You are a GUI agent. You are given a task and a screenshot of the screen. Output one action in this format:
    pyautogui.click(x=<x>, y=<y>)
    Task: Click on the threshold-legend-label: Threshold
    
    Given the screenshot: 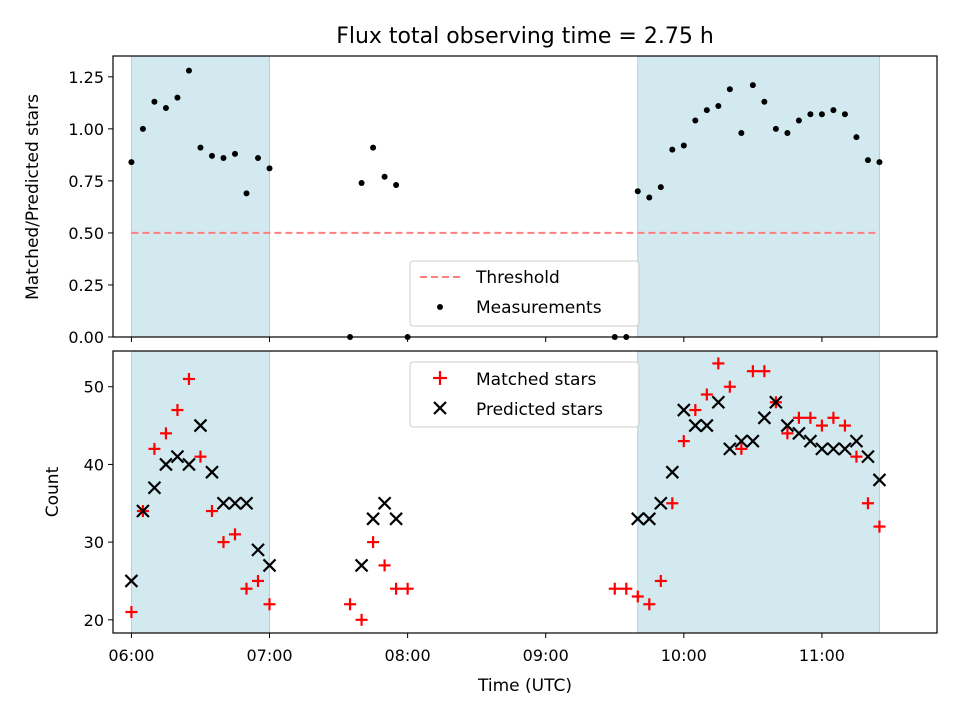 What is the action you would take?
    pyautogui.click(x=517, y=278)
    